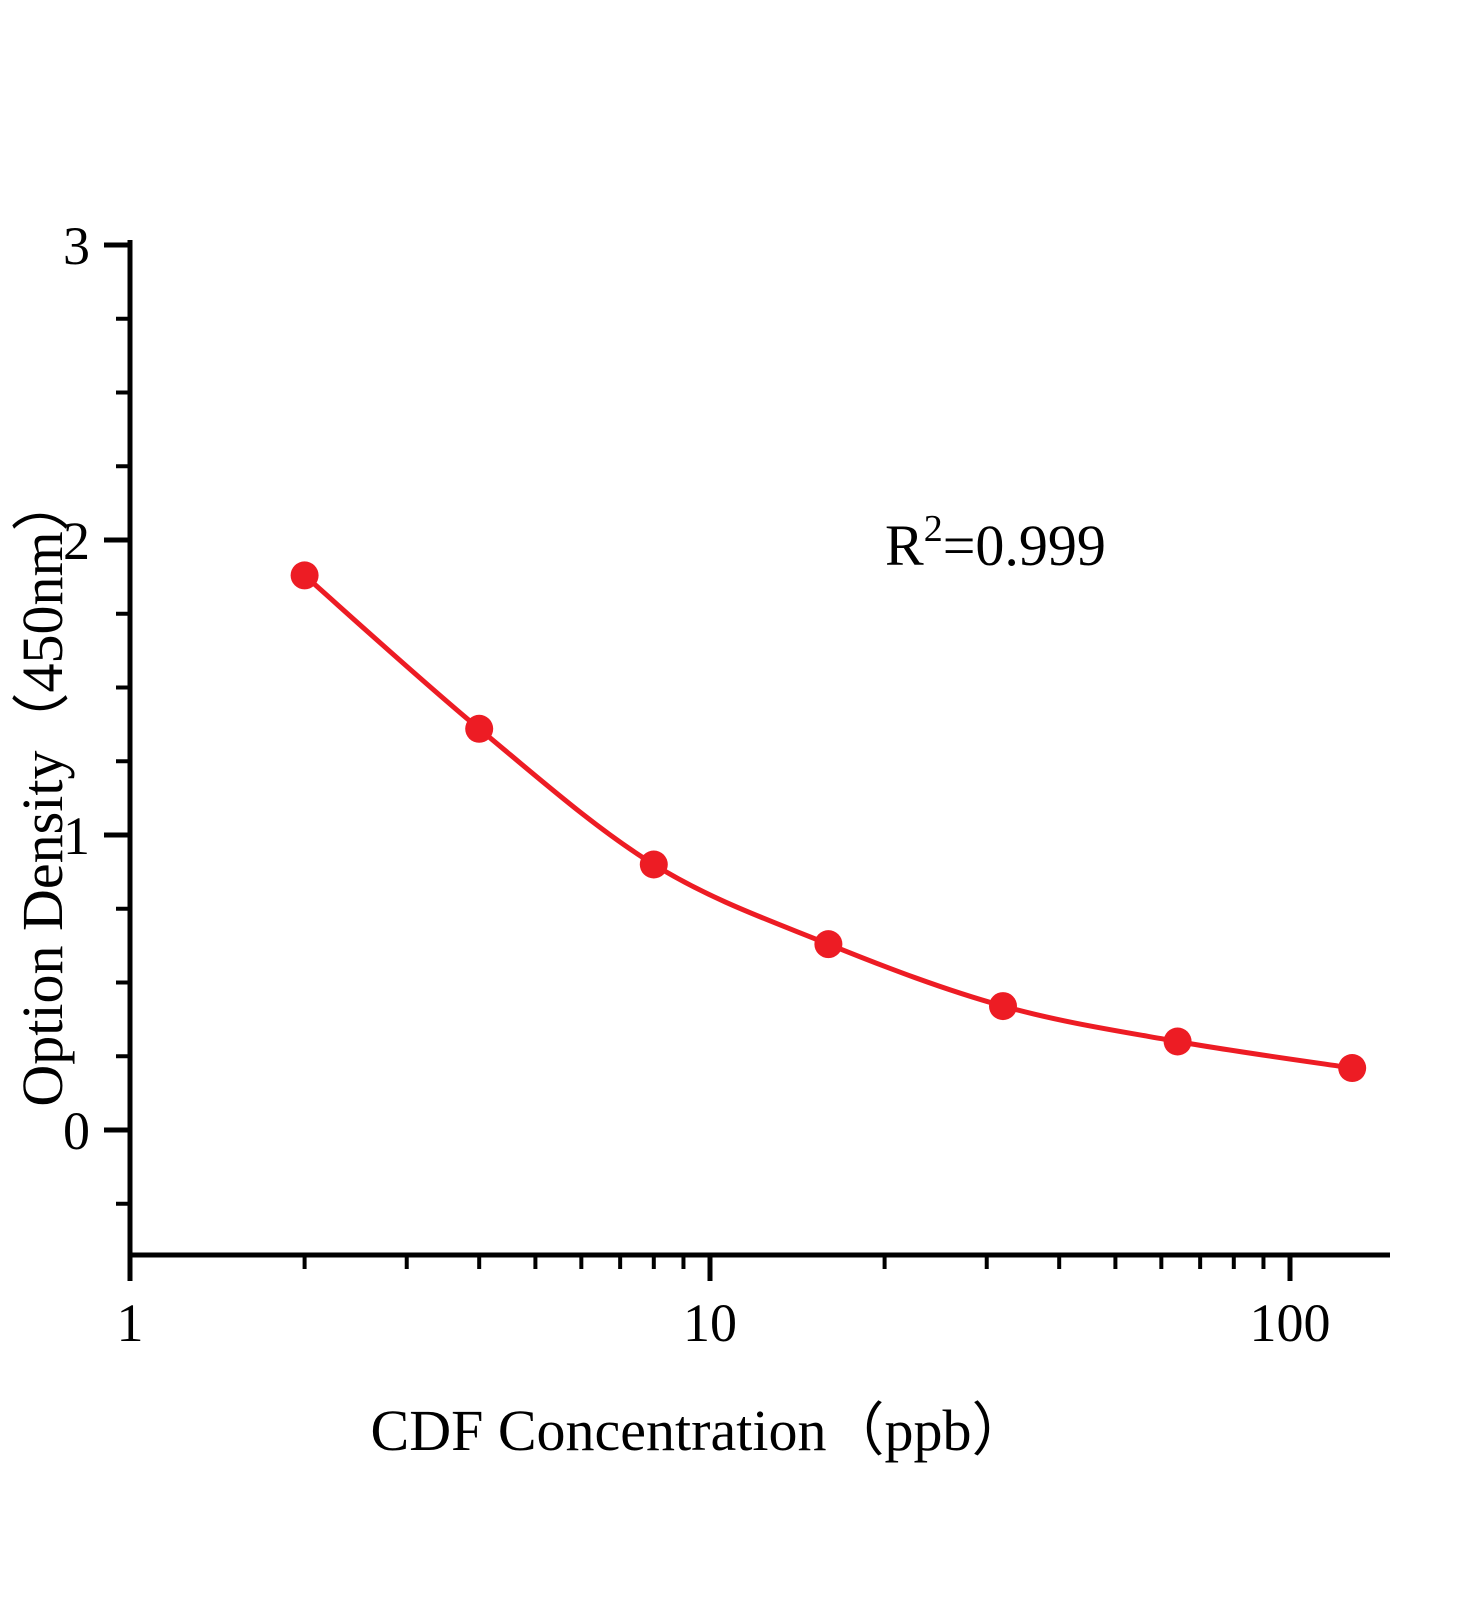 The width and height of the screenshot is (1472, 1600). Describe the element at coordinates (76, 836) in the screenshot. I see `y-tick-label: 1` at that location.